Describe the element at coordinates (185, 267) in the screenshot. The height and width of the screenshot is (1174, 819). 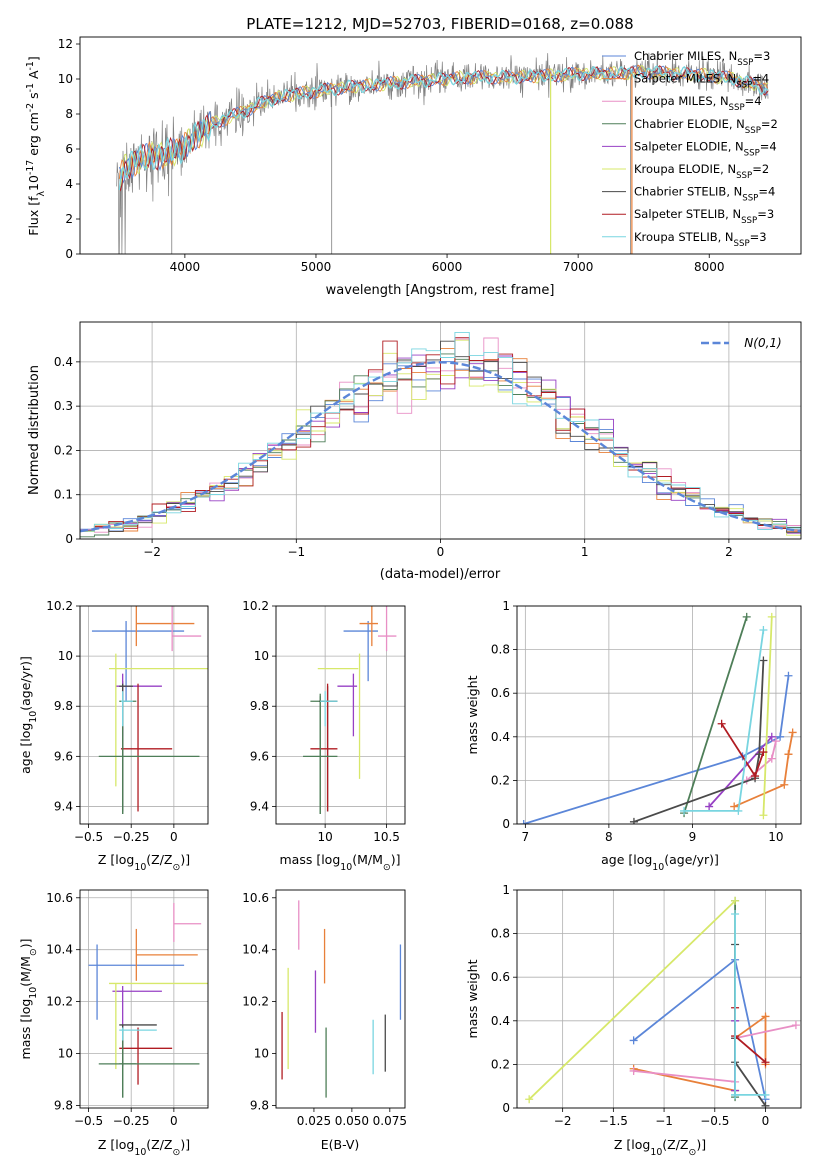
I see `spectrum-xtick-label: 4000` at that location.